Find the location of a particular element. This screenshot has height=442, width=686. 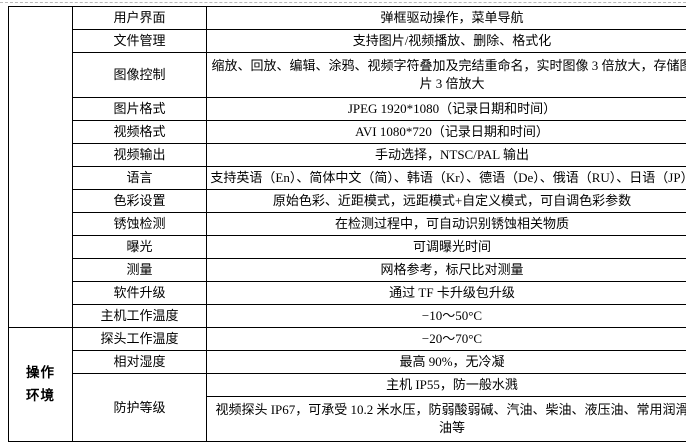

table-row: 色彩设置 原始色彩、近距模式，远距模式+自定义模式，可自调色彩参数 is located at coordinates (347, 201).